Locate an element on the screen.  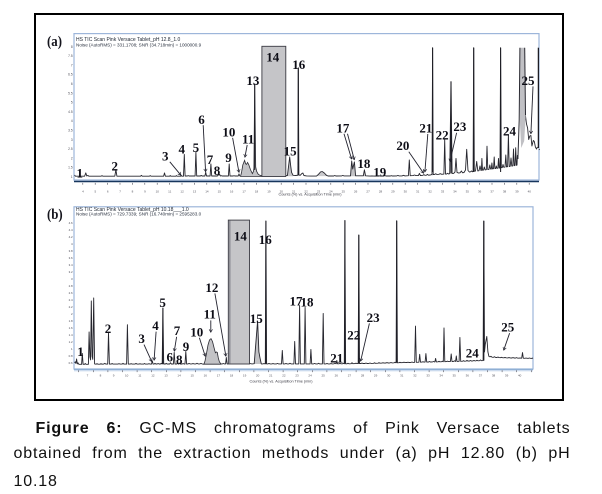
svg-text: 7 is located at coordinates (120, 192).